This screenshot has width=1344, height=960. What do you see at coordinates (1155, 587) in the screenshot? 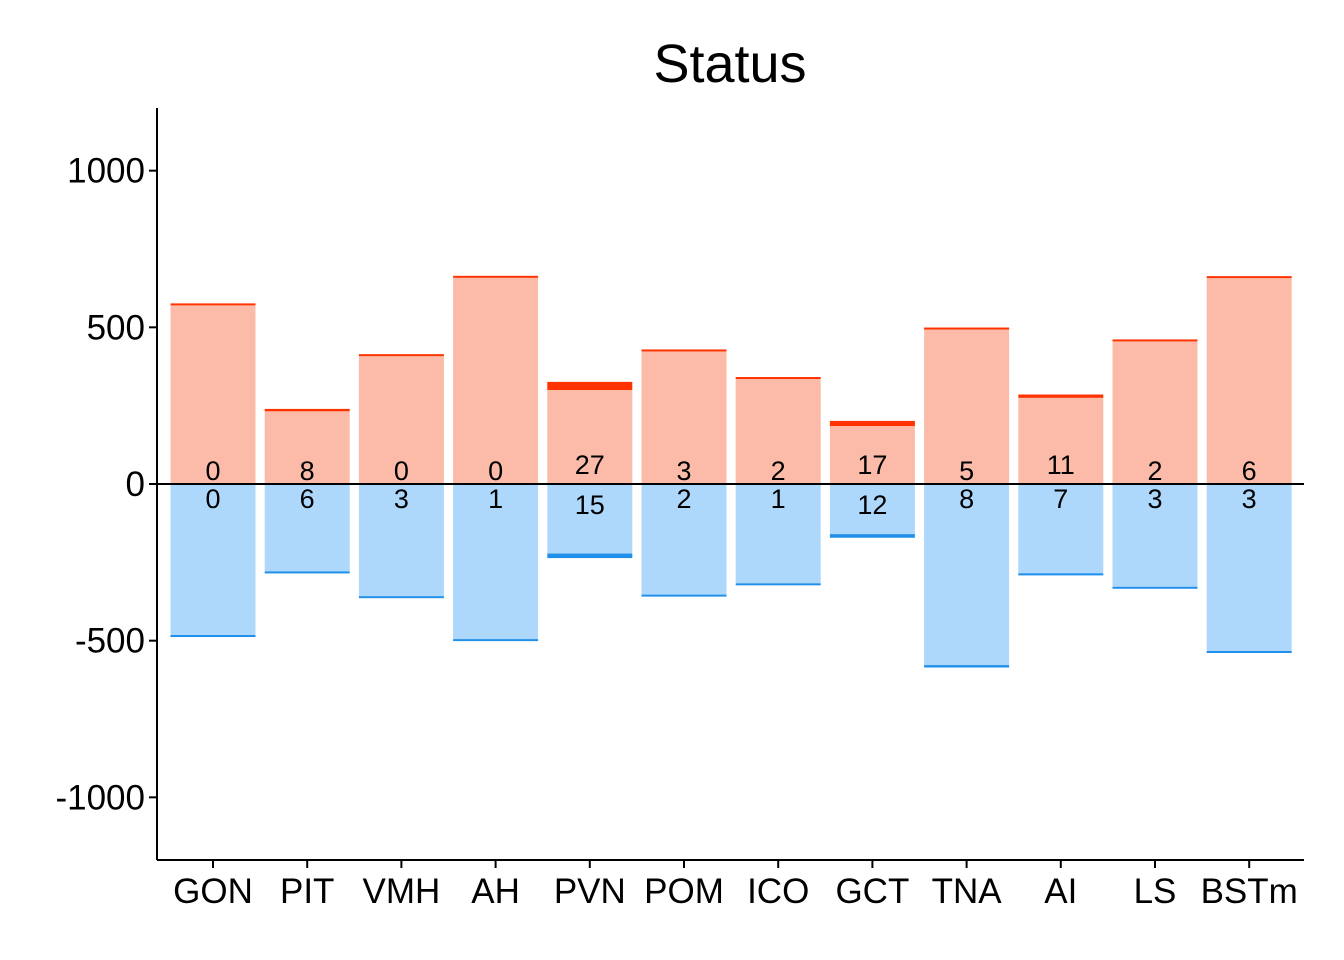
I see `bar-negative-dark-ls` at bounding box center [1155, 587].